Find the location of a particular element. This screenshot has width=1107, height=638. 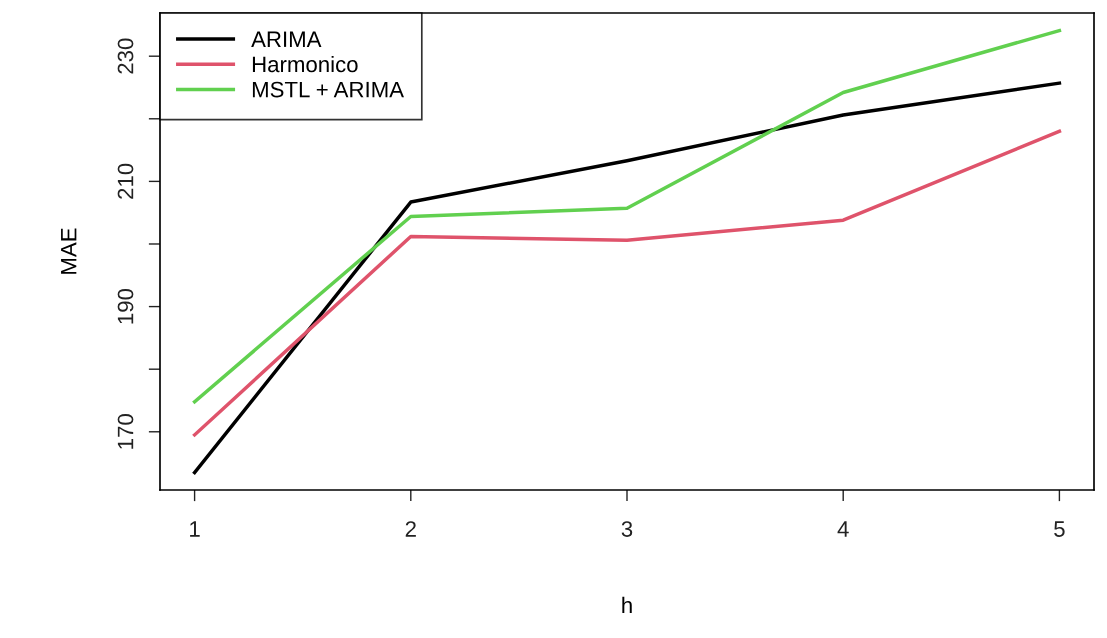

x-axis-title: h is located at coordinates (627, 604).